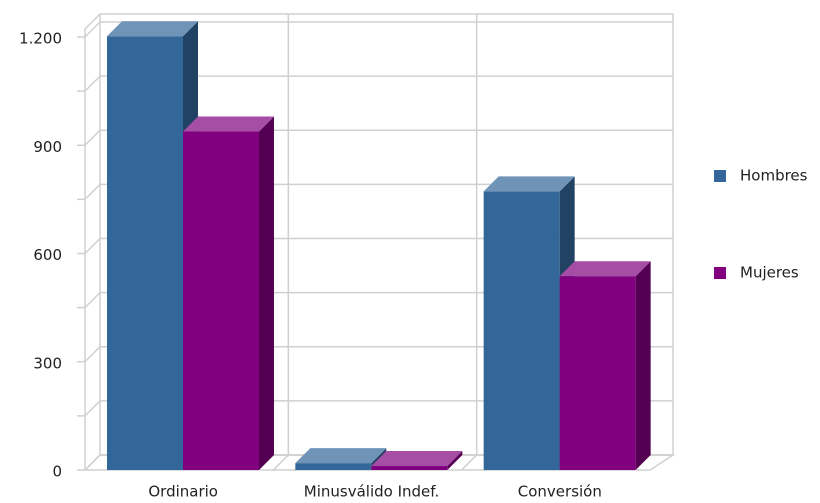  I want to click on x-tick-label: Minusválido Indef., so click(371, 492).